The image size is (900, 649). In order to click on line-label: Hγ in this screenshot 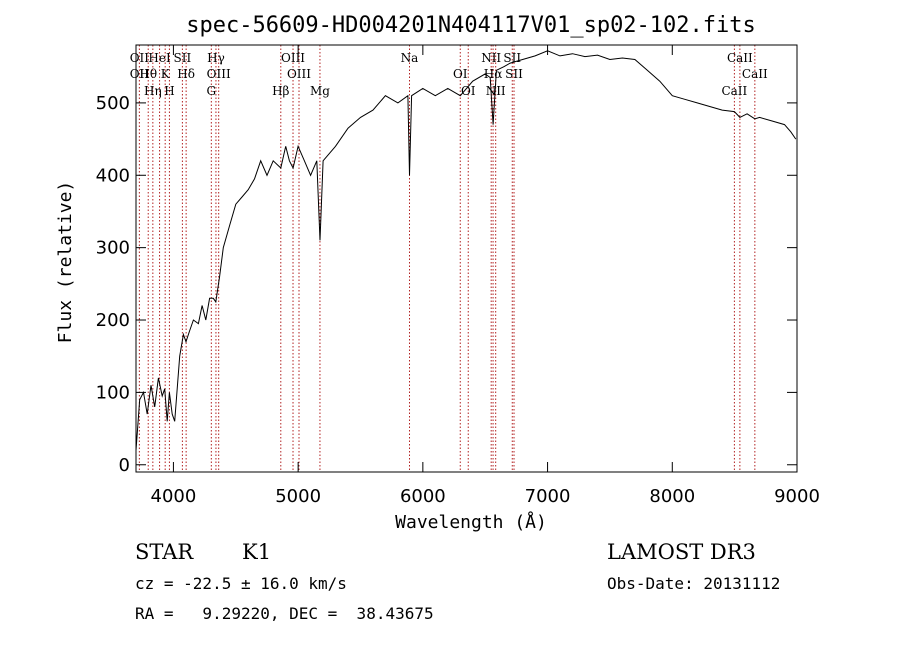, I will do `click(216, 58)`.